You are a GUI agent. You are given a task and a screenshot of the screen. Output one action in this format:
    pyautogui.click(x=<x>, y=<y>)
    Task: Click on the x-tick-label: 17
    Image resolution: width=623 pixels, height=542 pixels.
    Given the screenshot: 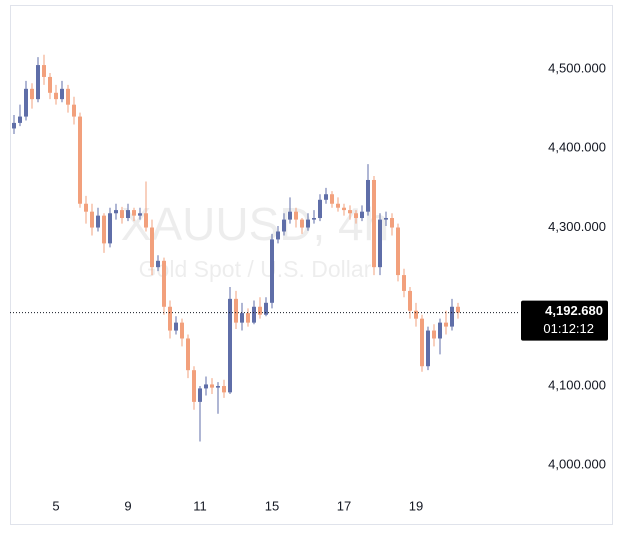 What is the action you would take?
    pyautogui.click(x=344, y=505)
    